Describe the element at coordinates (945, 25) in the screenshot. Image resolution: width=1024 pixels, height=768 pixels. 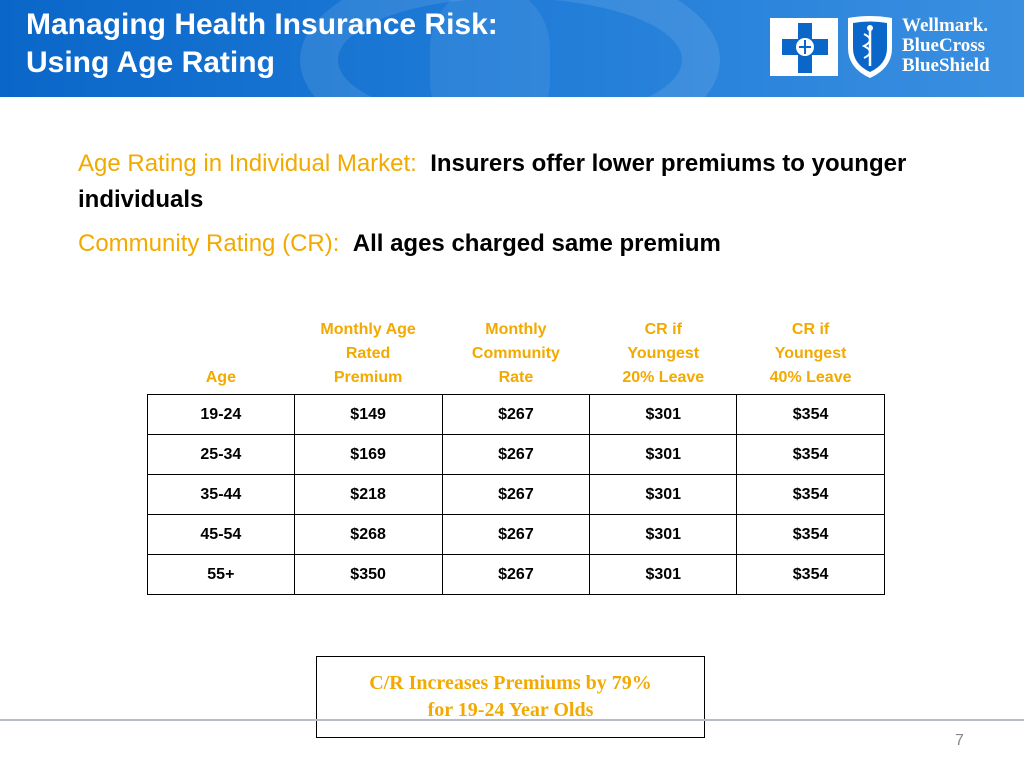
I see `logo-text-line1: Wellmark.` at that location.